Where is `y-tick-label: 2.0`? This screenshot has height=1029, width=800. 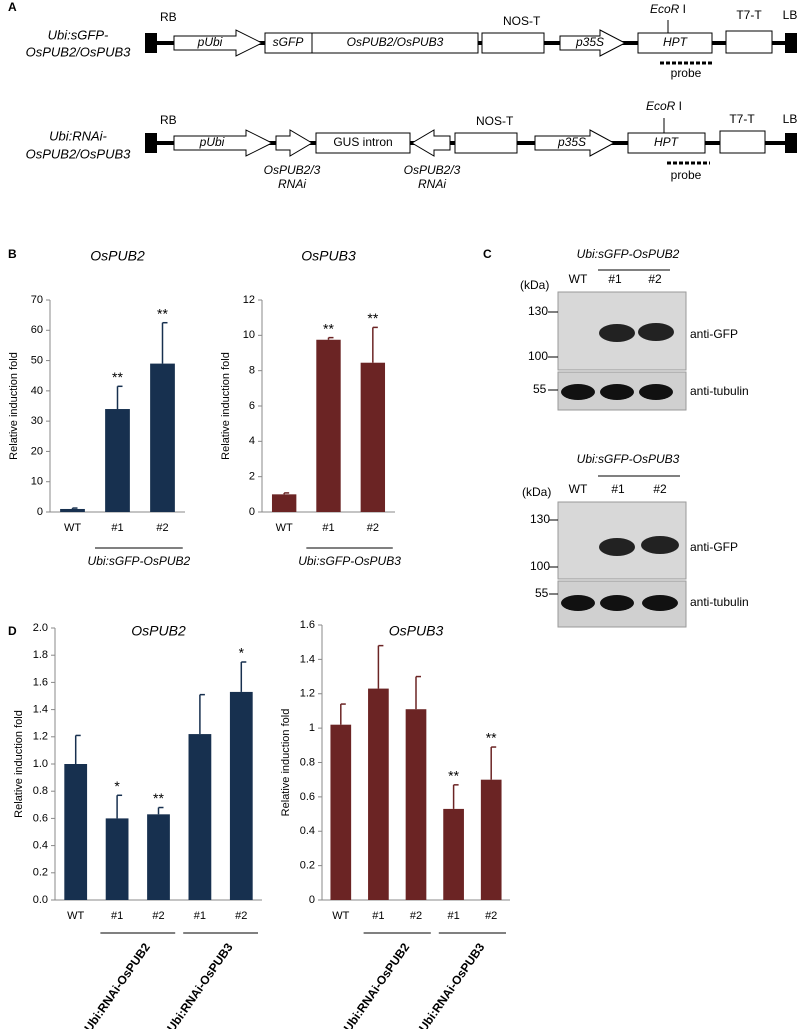 y-tick-label: 2.0 is located at coordinates (40, 628).